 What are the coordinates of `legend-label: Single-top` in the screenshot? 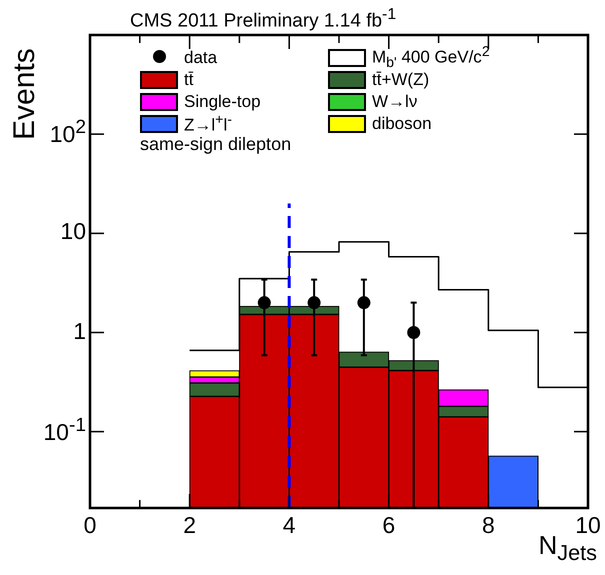 It's located at (222, 102).